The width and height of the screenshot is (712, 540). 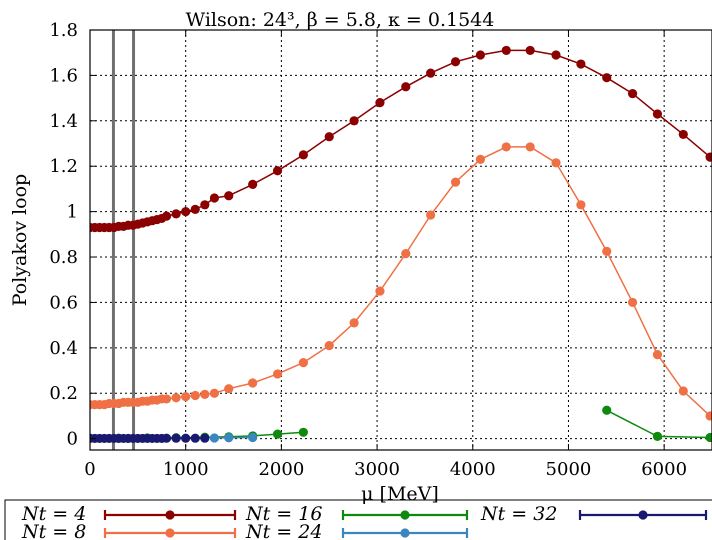 I want to click on x-tick-label: 0, so click(x=89, y=469).